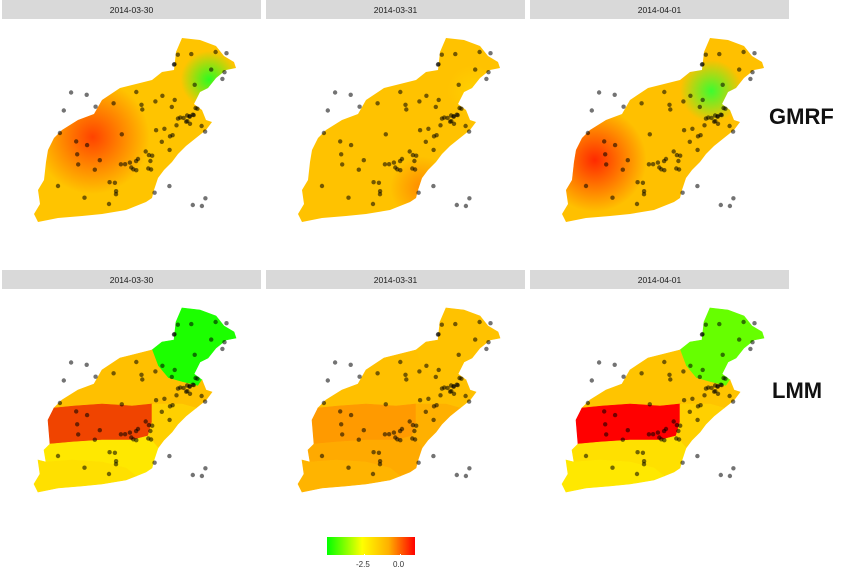 Image resolution: width=847 pixels, height=584 pixels. Describe the element at coordinates (399, 130) in the screenshot. I see `map-svg` at that location.